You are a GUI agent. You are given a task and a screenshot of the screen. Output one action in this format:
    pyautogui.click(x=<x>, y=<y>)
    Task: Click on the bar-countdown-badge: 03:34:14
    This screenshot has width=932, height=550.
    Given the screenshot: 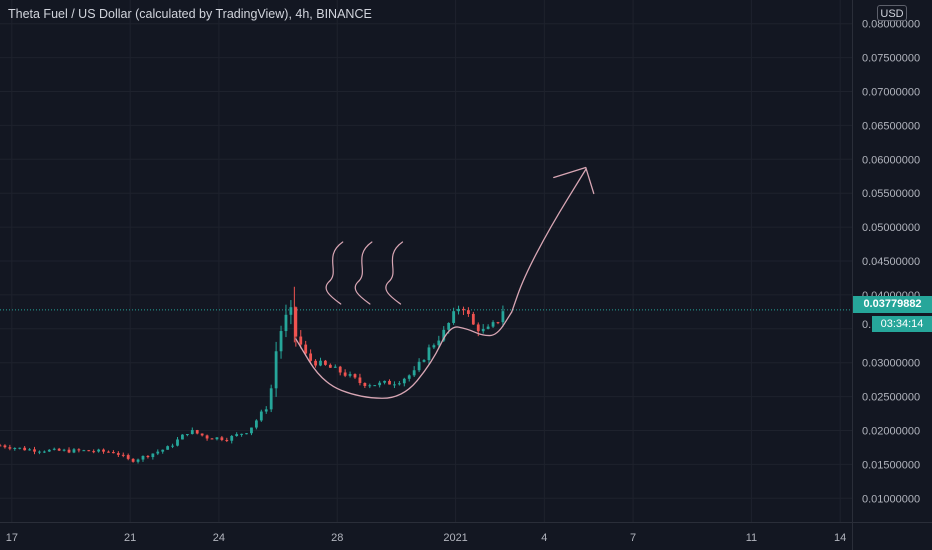 What is the action you would take?
    pyautogui.click(x=902, y=324)
    